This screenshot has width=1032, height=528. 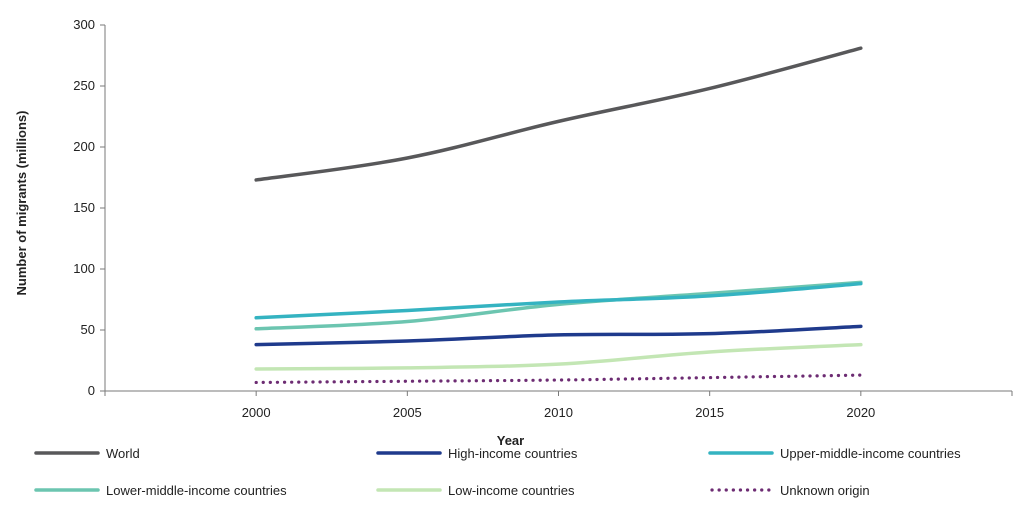 I want to click on legend-label: Upper-middle-income countries, so click(x=870, y=453).